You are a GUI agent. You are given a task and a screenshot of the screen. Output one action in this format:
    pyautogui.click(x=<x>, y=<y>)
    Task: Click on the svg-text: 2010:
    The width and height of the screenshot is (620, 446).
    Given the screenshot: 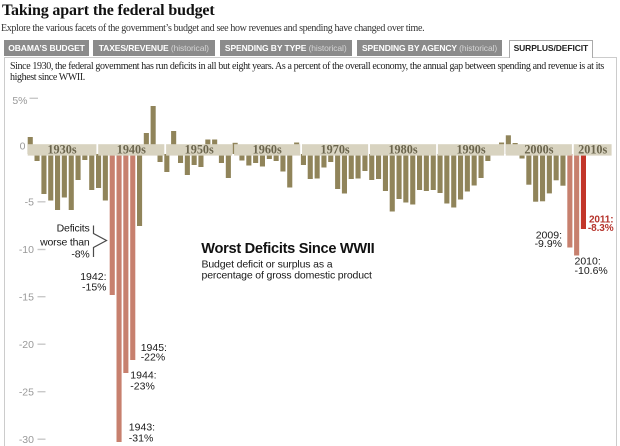 What is the action you would take?
    pyautogui.click(x=588, y=261)
    